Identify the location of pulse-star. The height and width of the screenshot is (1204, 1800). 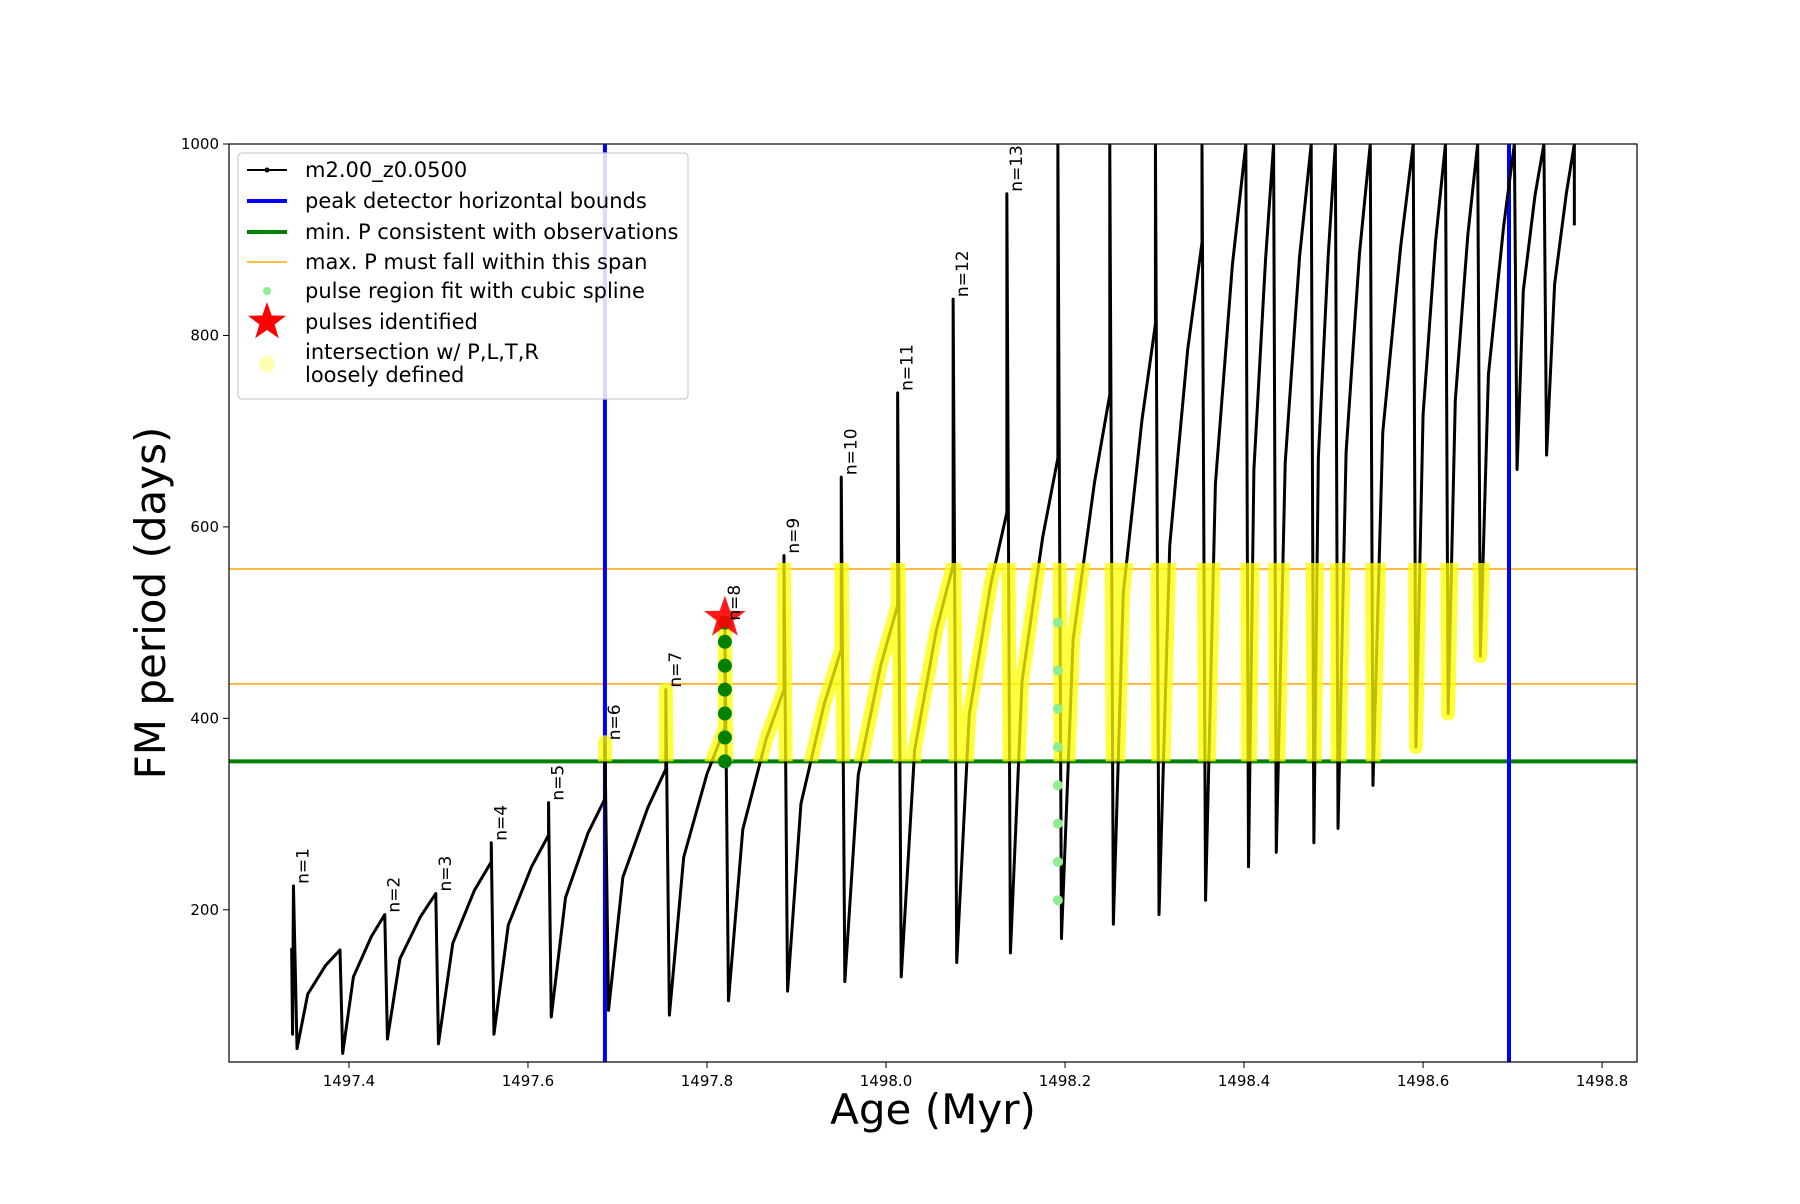
(725, 615).